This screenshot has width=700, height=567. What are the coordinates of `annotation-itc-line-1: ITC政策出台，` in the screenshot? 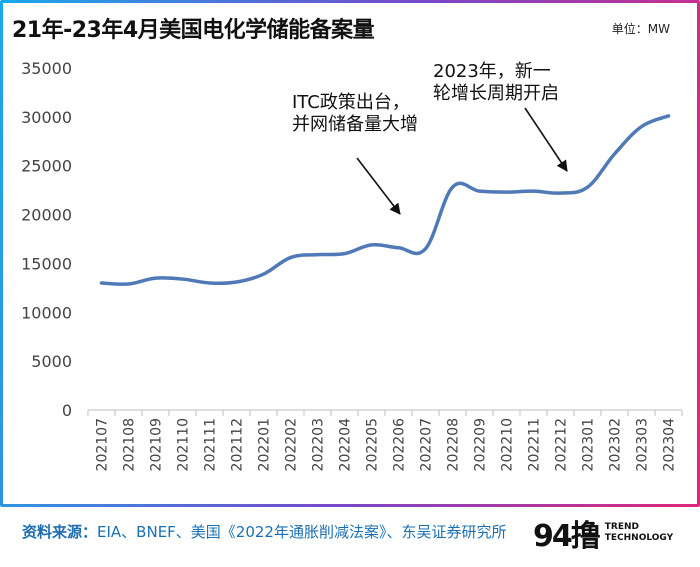 It's located at (351, 102).